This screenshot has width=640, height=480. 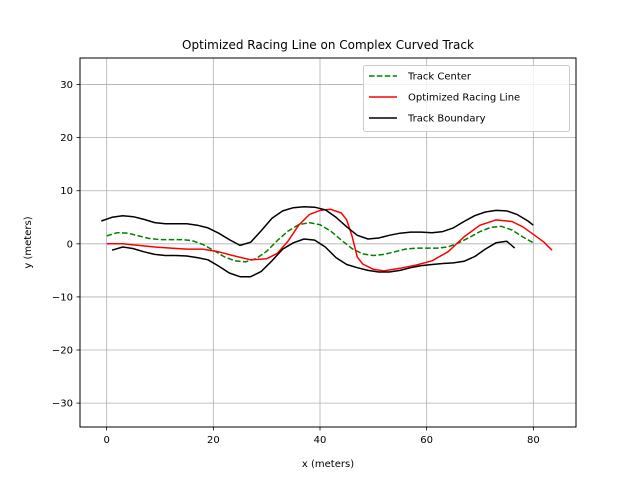 I want to click on y-tick-label: −30, so click(x=62, y=404).